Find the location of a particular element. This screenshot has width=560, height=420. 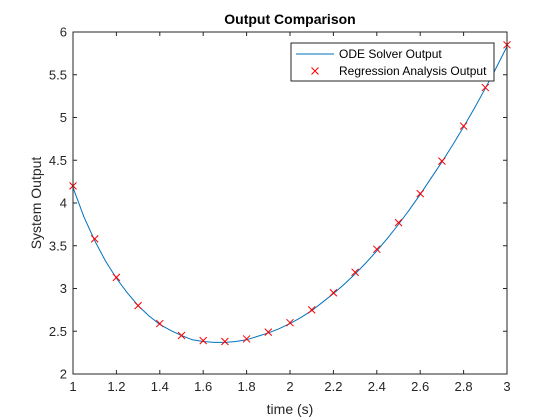

x-tick-label: 2.6 is located at coordinates (420, 386).